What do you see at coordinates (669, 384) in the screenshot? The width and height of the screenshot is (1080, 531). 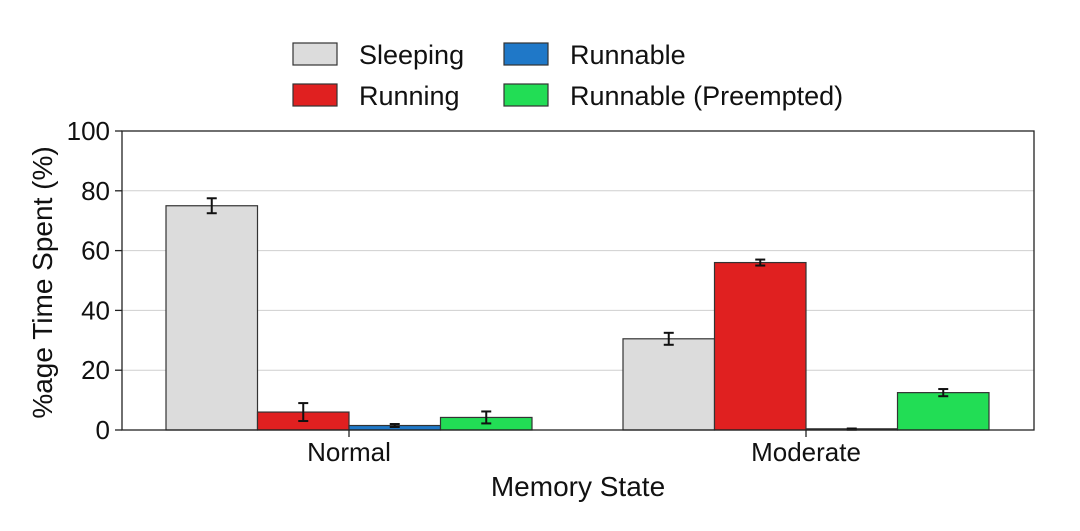 I see `bar-sleeping-moderate` at bounding box center [669, 384].